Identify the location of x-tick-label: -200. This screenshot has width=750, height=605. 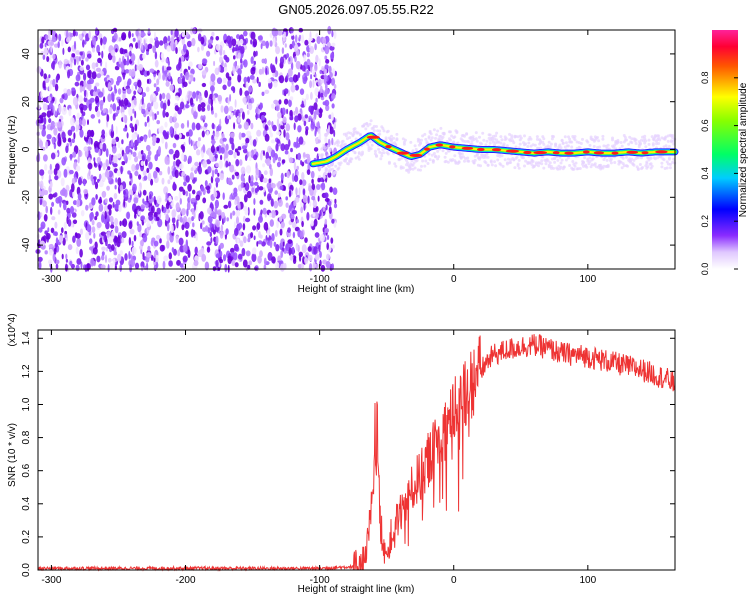
(186, 279).